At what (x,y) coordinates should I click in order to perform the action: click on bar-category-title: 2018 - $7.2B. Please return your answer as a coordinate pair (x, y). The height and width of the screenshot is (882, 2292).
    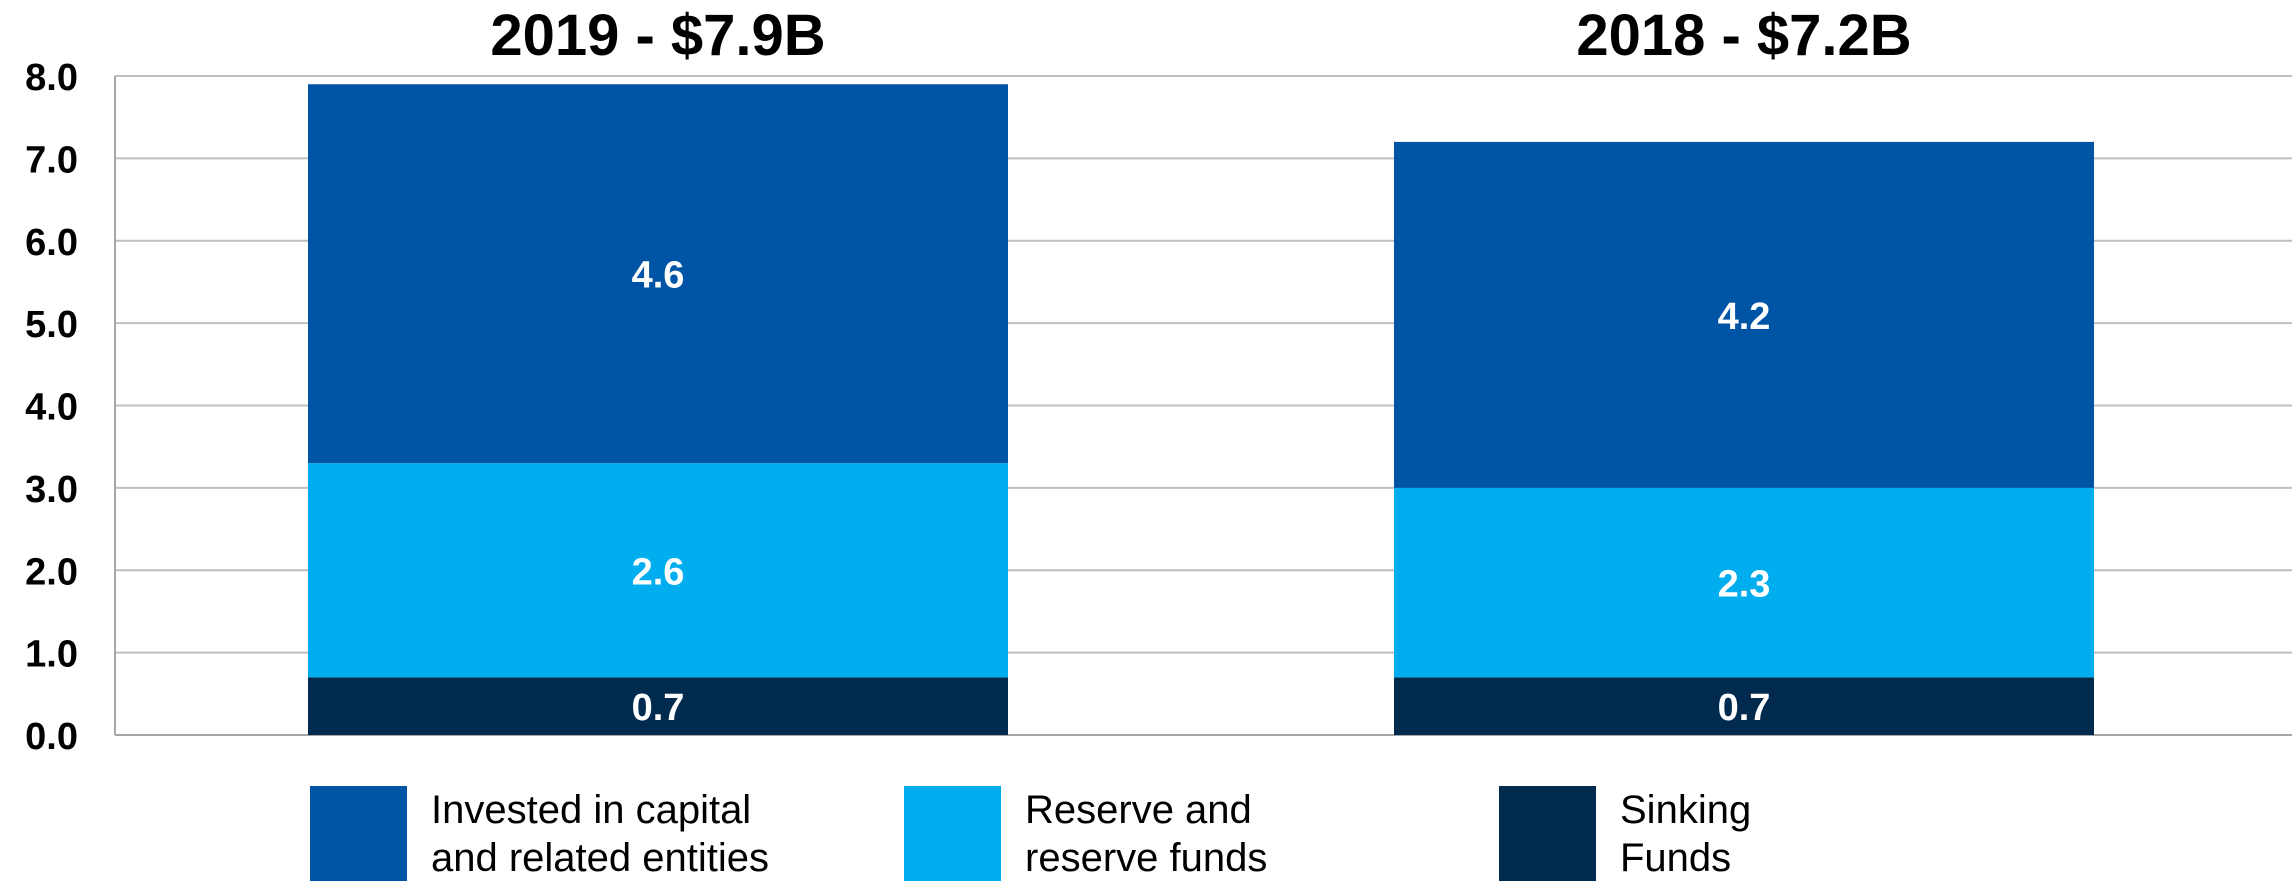
    Looking at the image, I should click on (1743, 35).